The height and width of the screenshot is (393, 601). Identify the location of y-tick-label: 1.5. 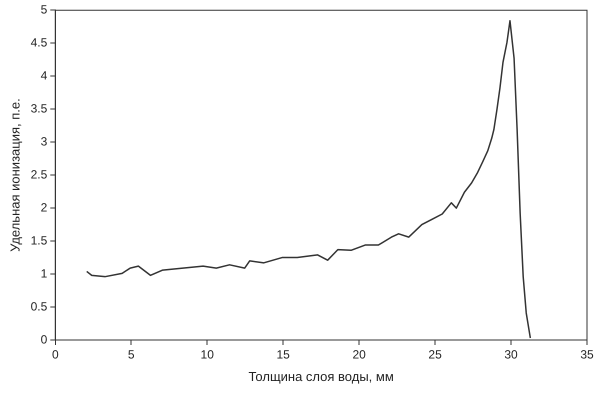
(39, 240).